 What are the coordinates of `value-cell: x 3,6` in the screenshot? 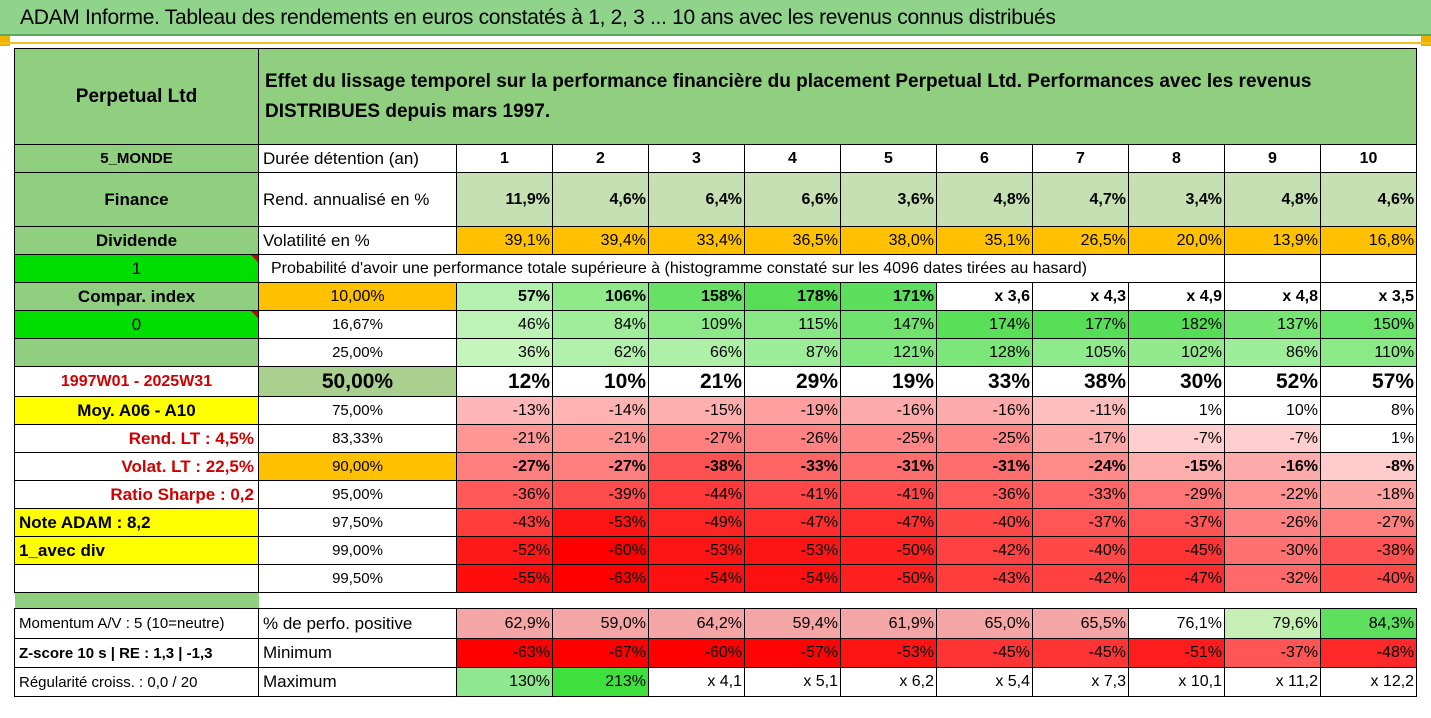 It's located at (984, 296).